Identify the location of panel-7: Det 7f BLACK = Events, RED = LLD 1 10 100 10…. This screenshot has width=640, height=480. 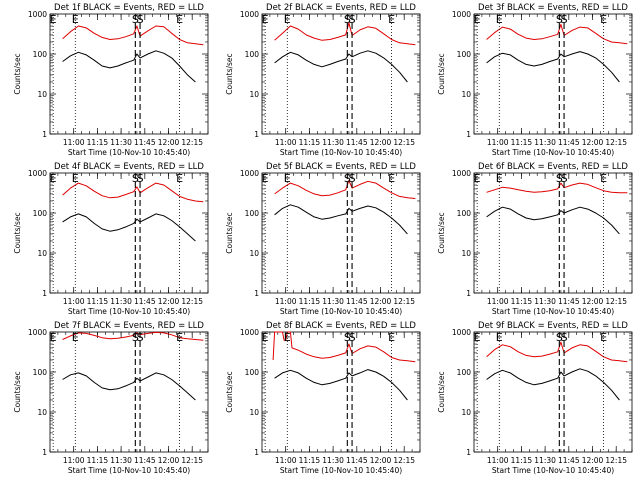
(111, 398).